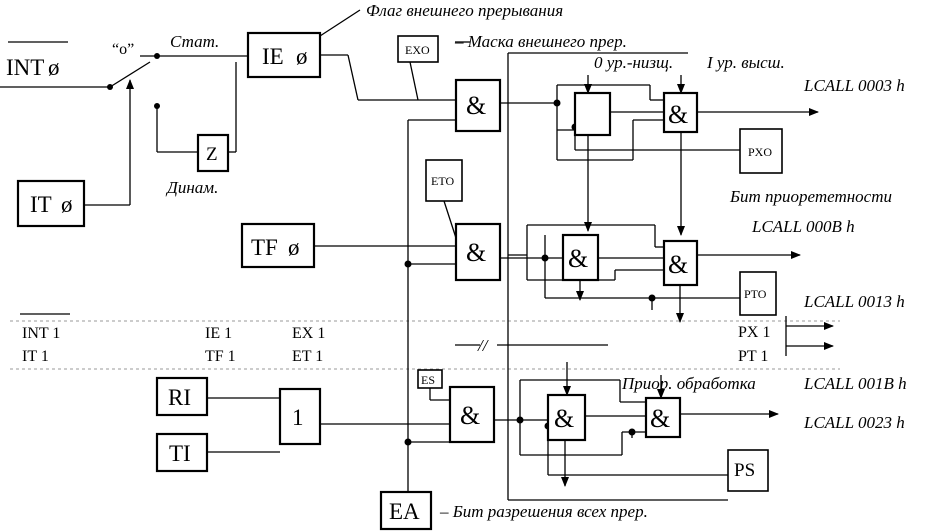 The height and width of the screenshot is (531, 930). I want to click on and-gate-int0-label: &, so click(476, 105).